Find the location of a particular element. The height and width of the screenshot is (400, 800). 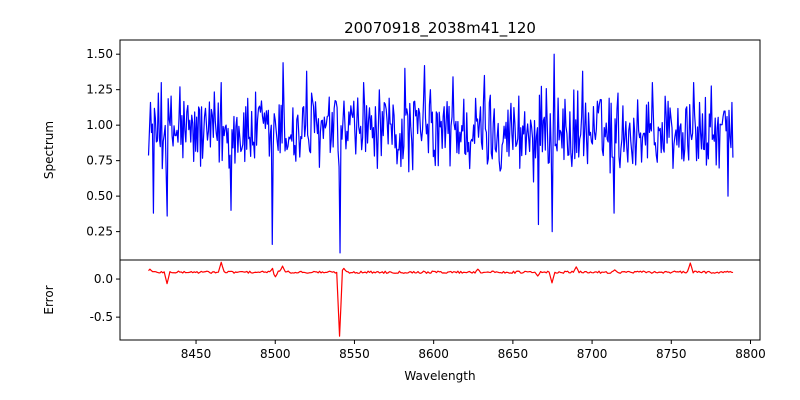

chart-title: 20070918_2038m41_120 is located at coordinates (440, 28).